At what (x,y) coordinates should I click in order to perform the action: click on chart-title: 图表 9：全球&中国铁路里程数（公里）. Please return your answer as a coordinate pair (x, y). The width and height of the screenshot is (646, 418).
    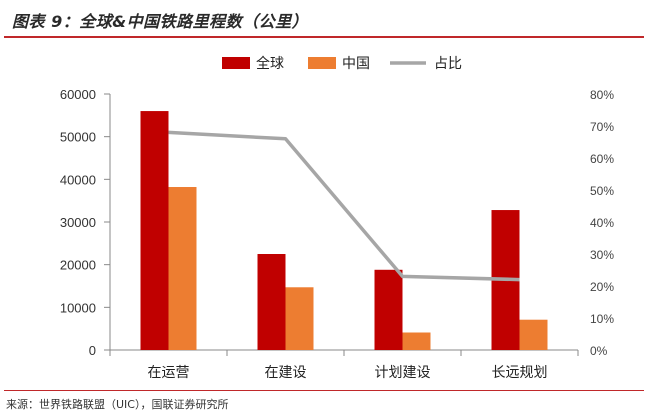
    Looking at the image, I should click on (160, 21).